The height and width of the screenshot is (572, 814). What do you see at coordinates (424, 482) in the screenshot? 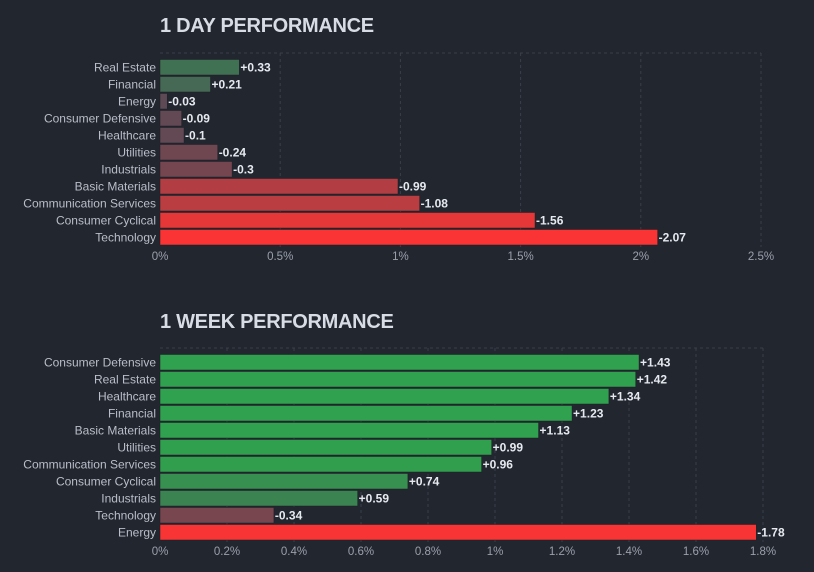
I see `value-label: +0.74` at bounding box center [424, 482].